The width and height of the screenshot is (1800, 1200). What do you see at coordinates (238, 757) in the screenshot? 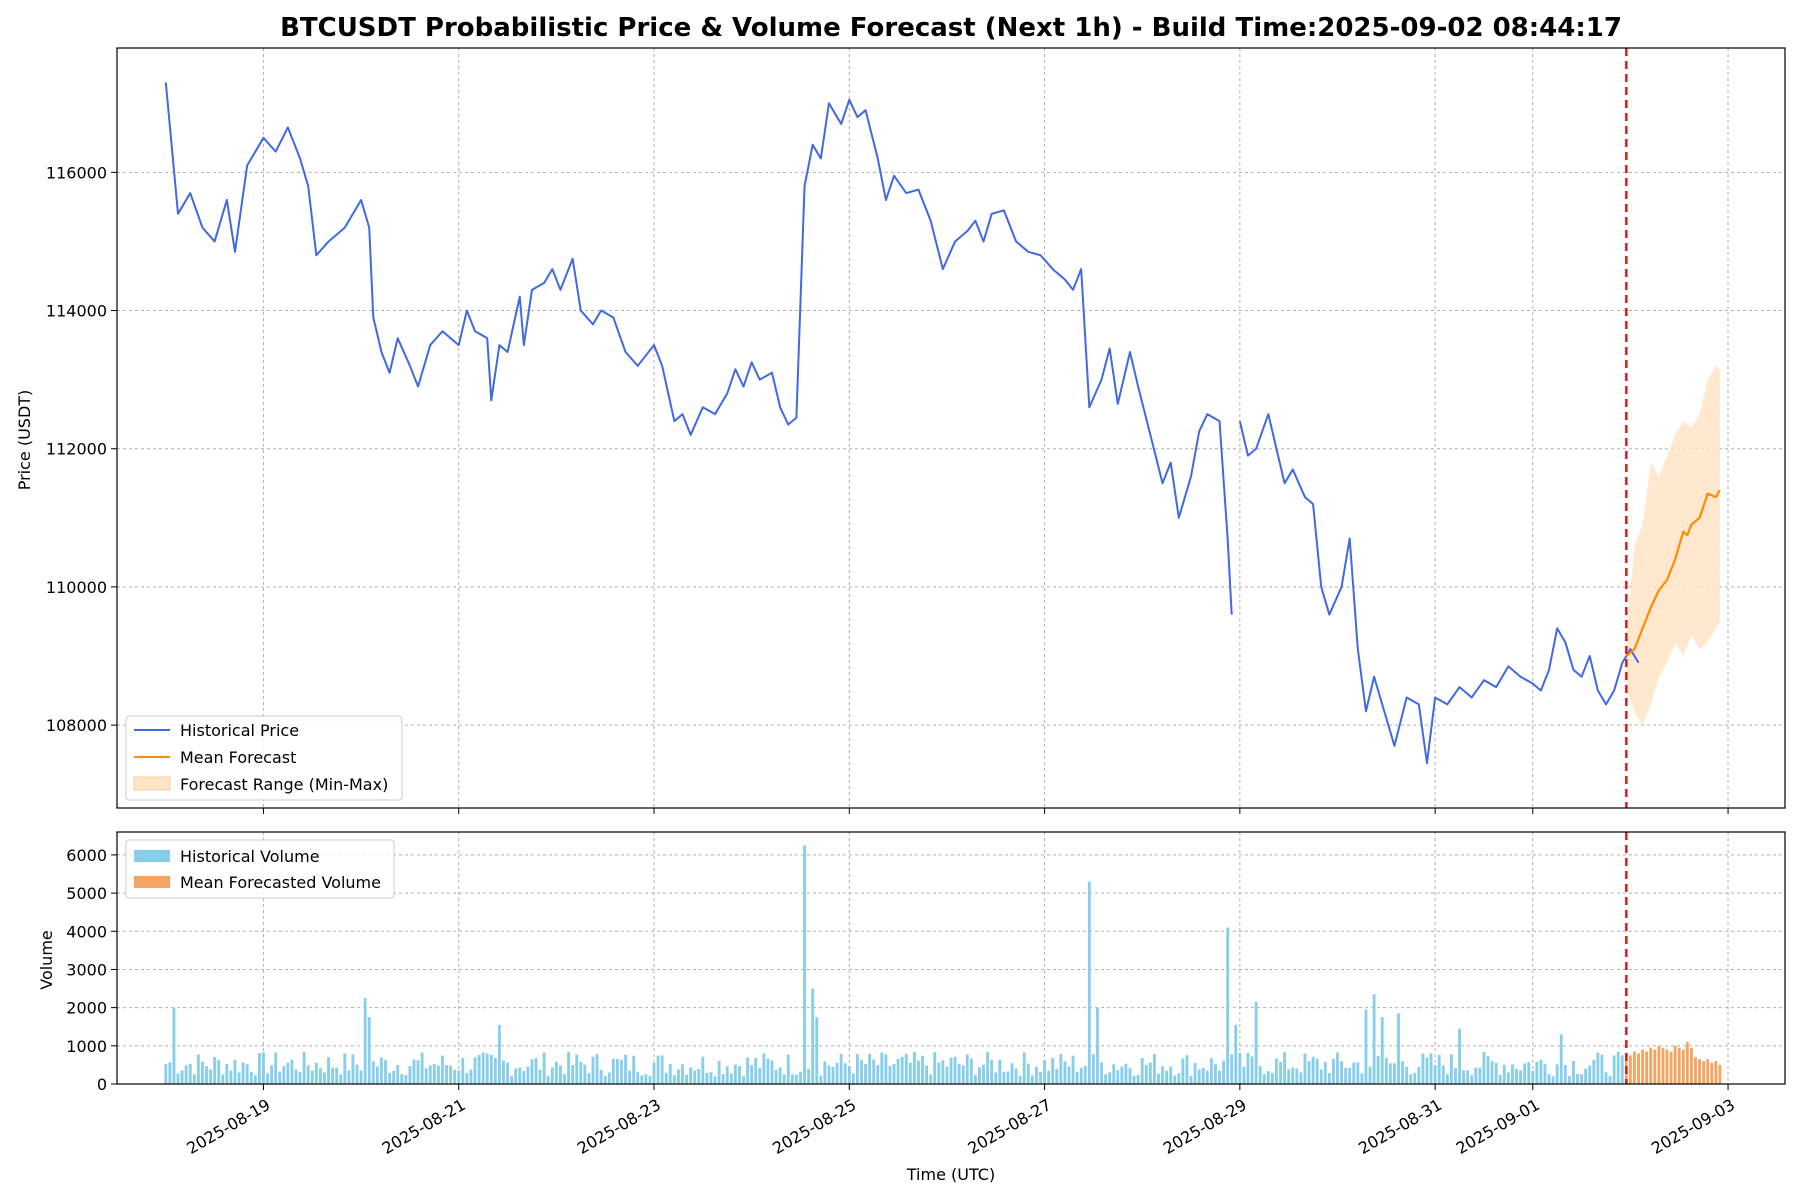
I see `legend-mean-forecast-label: Mean Forecast` at bounding box center [238, 757].